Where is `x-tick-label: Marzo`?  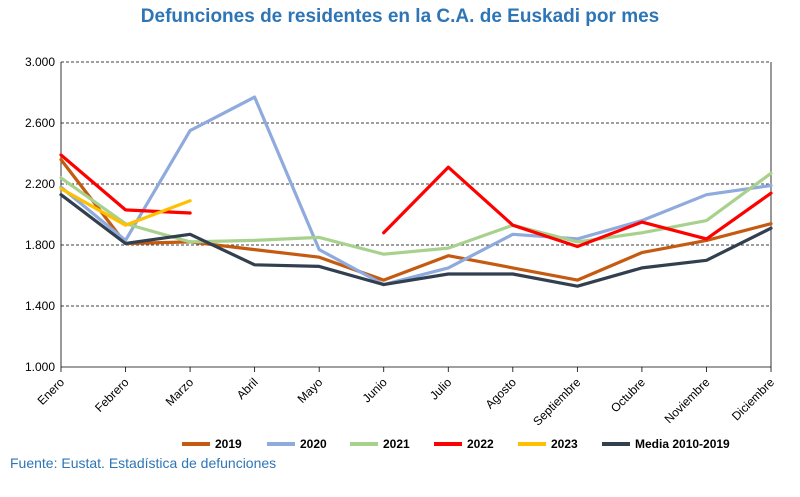 x-tick-label: Marzo is located at coordinates (180, 392).